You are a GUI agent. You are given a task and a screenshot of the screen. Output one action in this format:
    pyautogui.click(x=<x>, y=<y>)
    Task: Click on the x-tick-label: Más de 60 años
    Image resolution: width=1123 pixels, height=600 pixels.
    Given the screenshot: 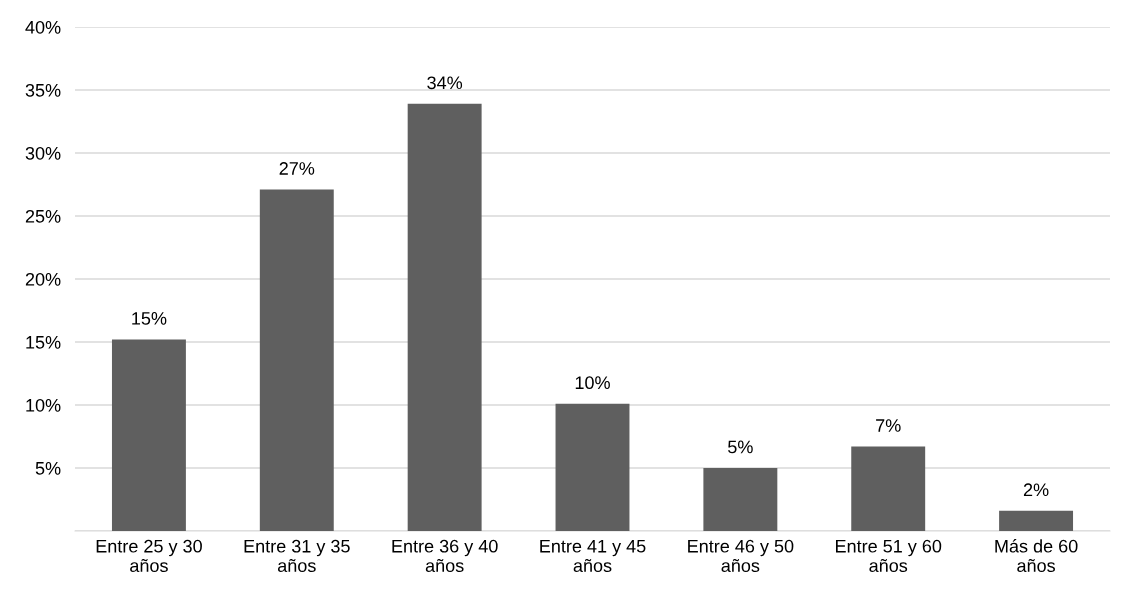 What is the action you would take?
    pyautogui.click(x=1036, y=556)
    